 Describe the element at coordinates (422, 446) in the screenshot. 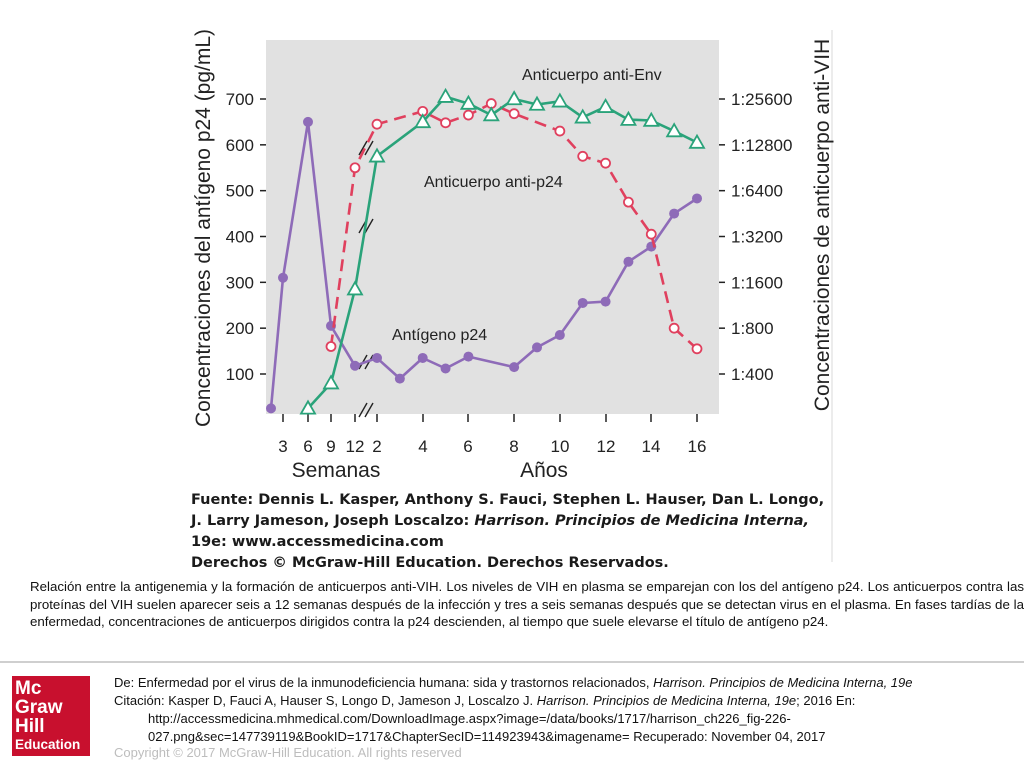

I see `x-tick-label: 4` at that location.